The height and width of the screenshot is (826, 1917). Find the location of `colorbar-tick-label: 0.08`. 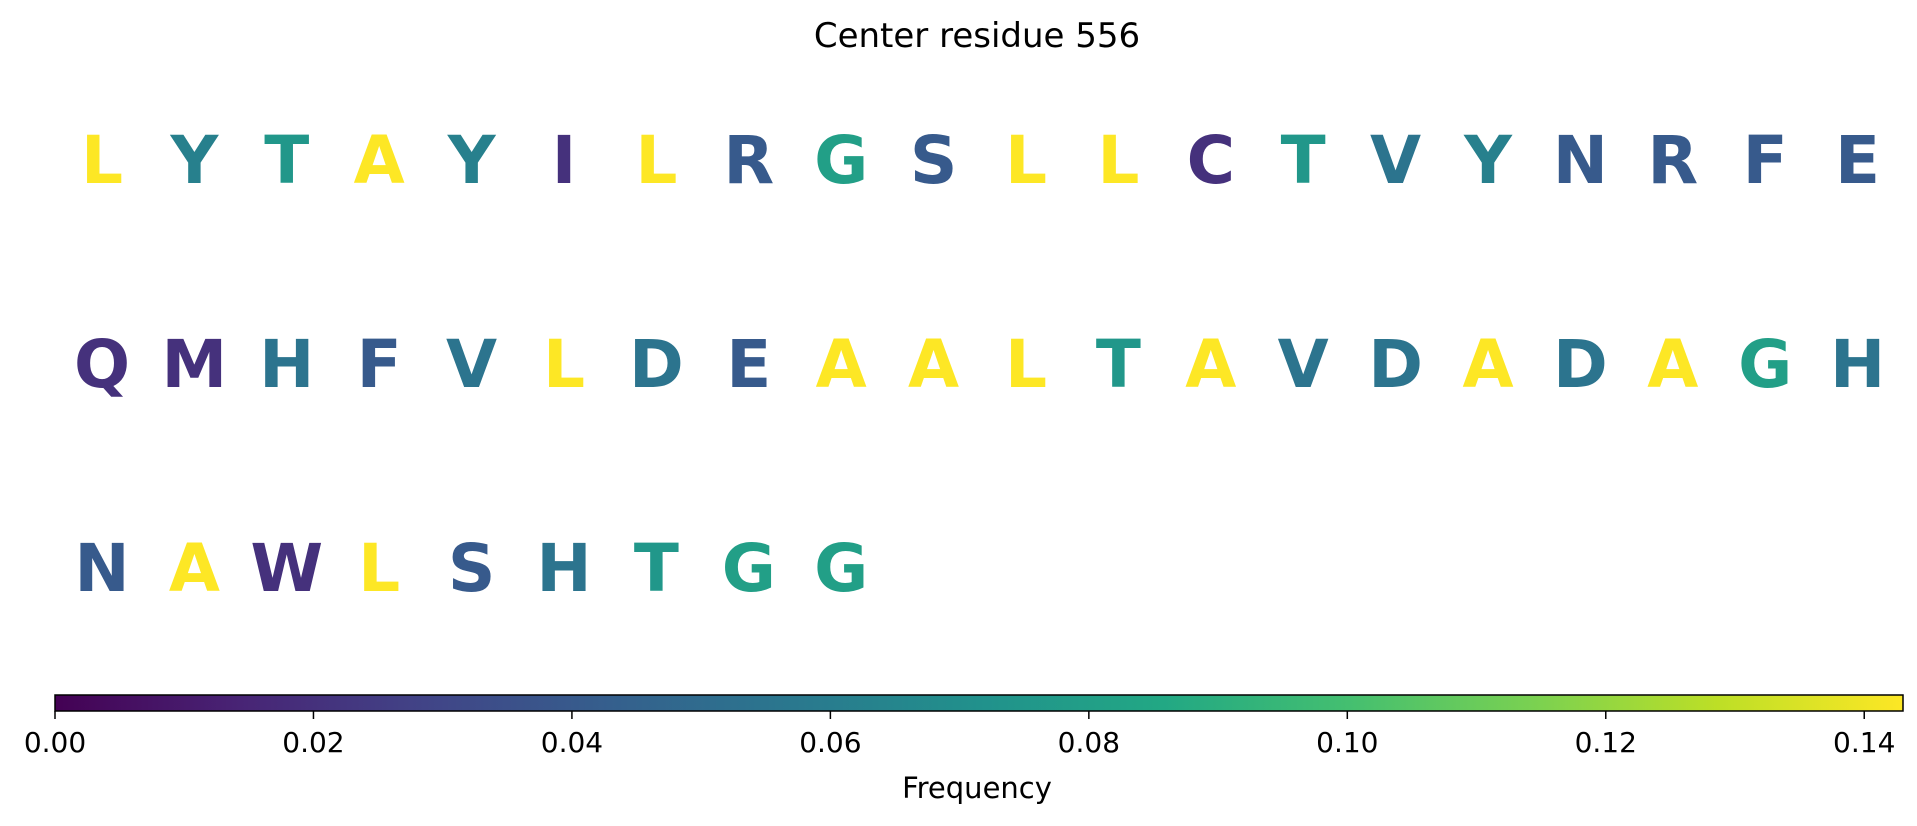

colorbar-tick-label: 0.08 is located at coordinates (1089, 742).